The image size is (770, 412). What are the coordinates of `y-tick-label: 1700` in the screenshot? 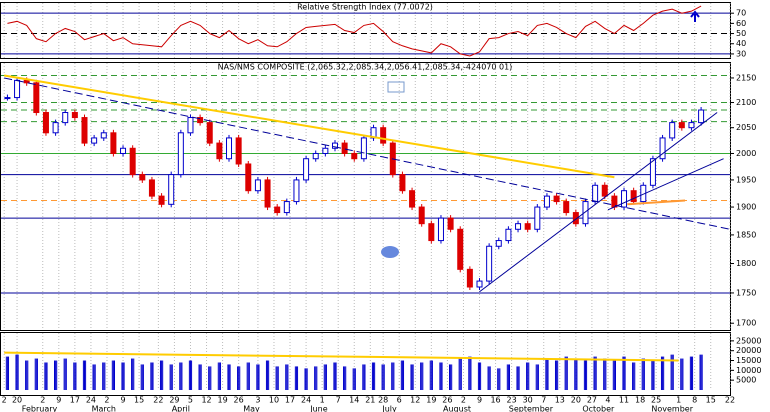 It's located at (746, 323).